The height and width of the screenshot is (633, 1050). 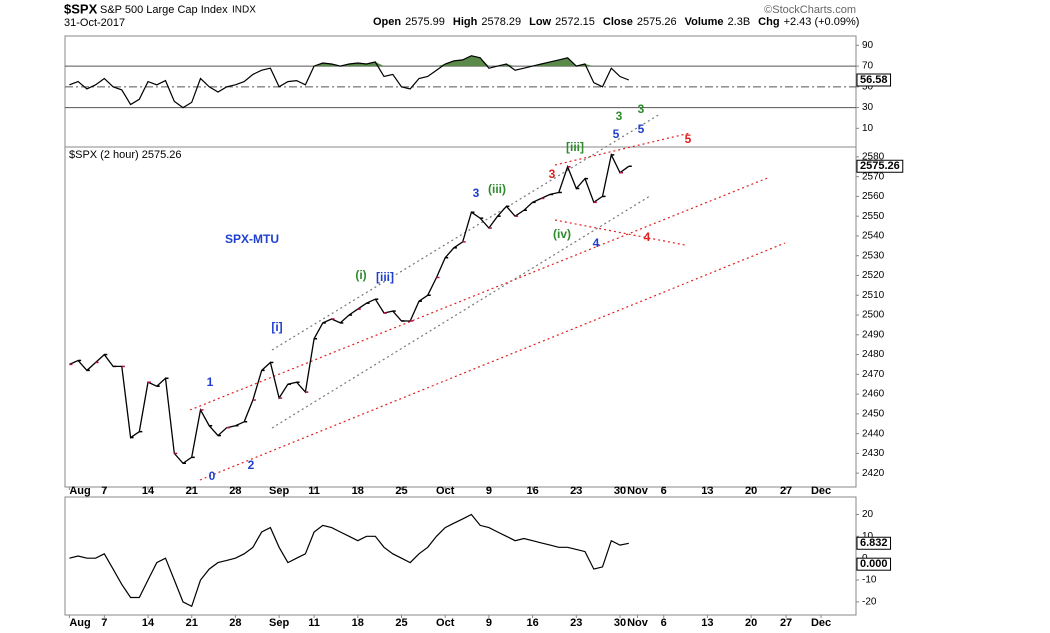 I want to click on y-tick-label: 50, so click(x=868, y=86).